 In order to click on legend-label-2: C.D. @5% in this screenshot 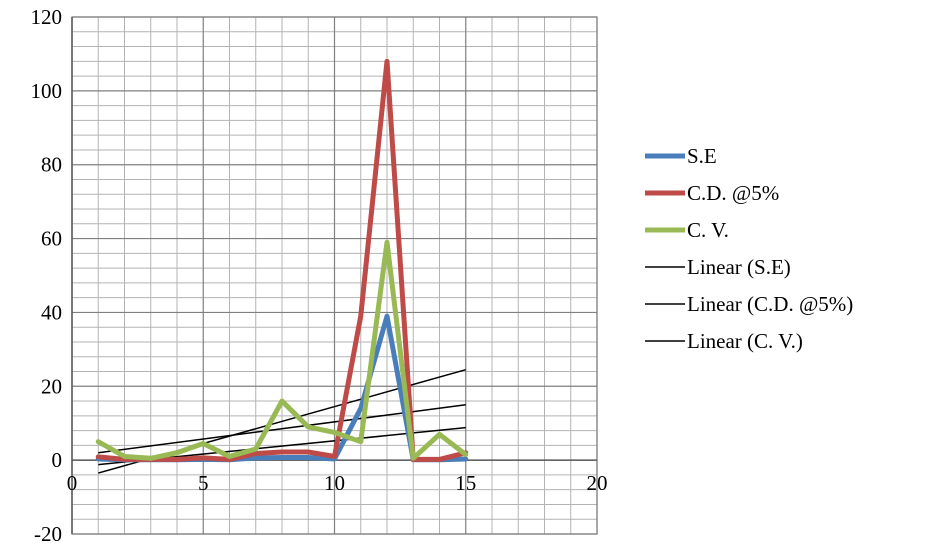, I will do `click(733, 193)`.